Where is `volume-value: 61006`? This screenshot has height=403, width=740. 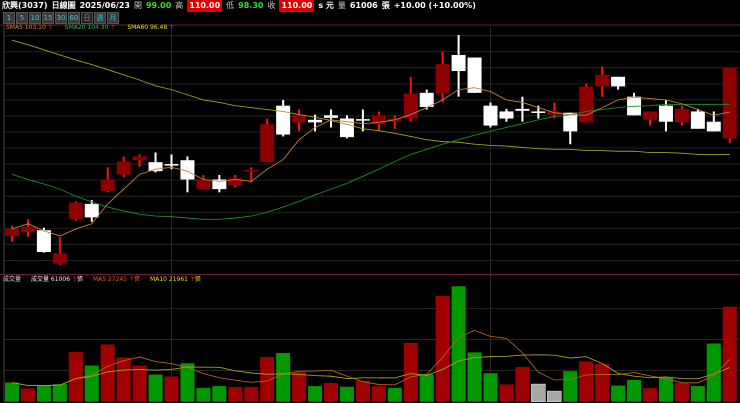 volume-value: 61006 is located at coordinates (363, 5).